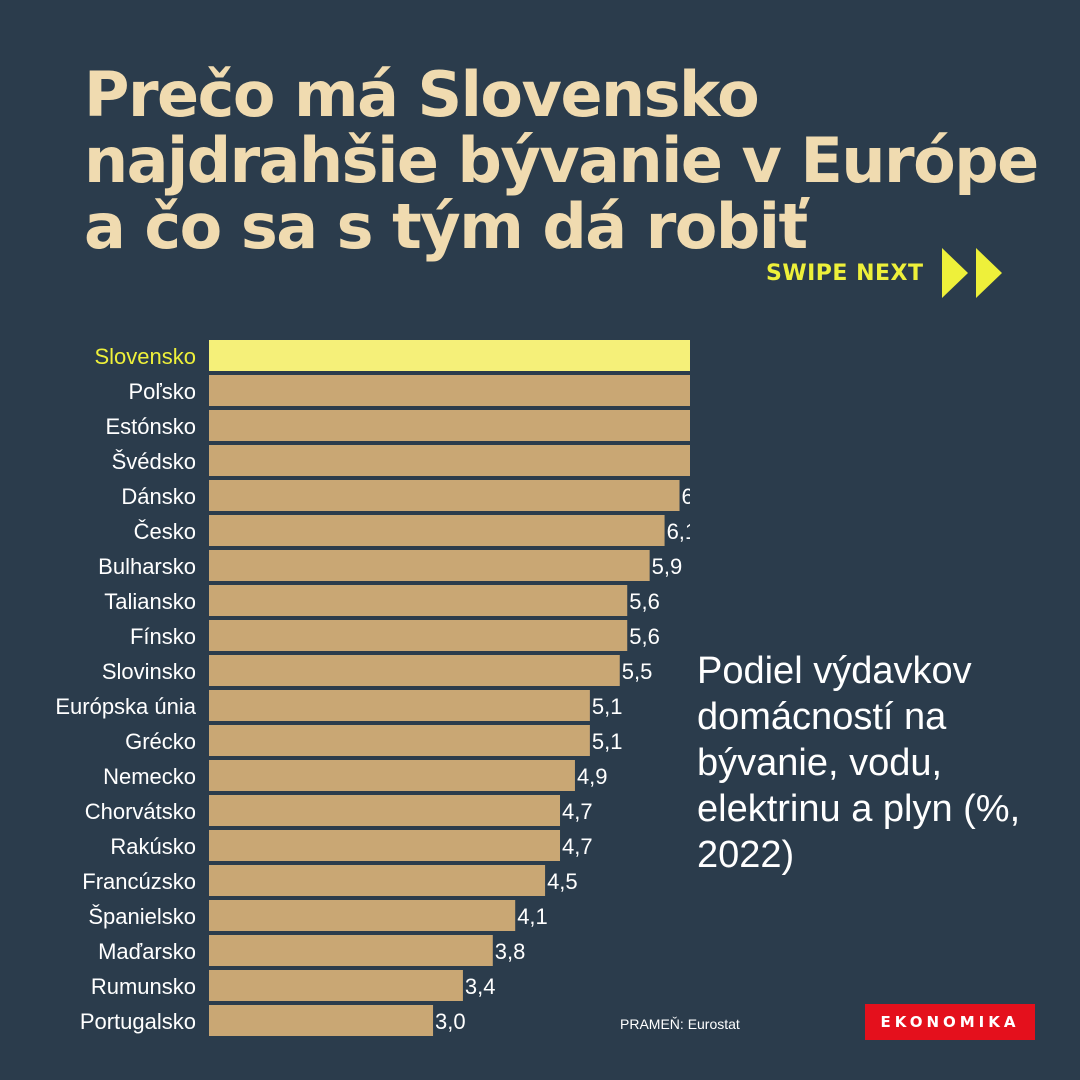 The image size is (1080, 1080). What do you see at coordinates (450, 1021) in the screenshot?
I see `value-label-20: 3,0` at bounding box center [450, 1021].